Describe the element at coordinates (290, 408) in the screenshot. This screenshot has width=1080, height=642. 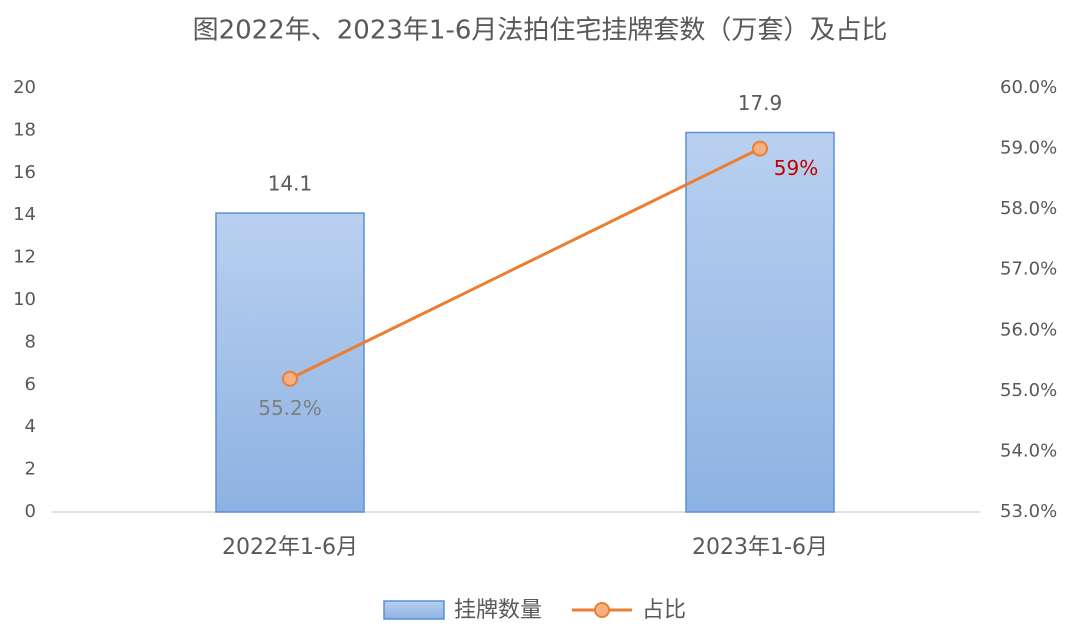
I see `data-label: 55.2%` at that location.